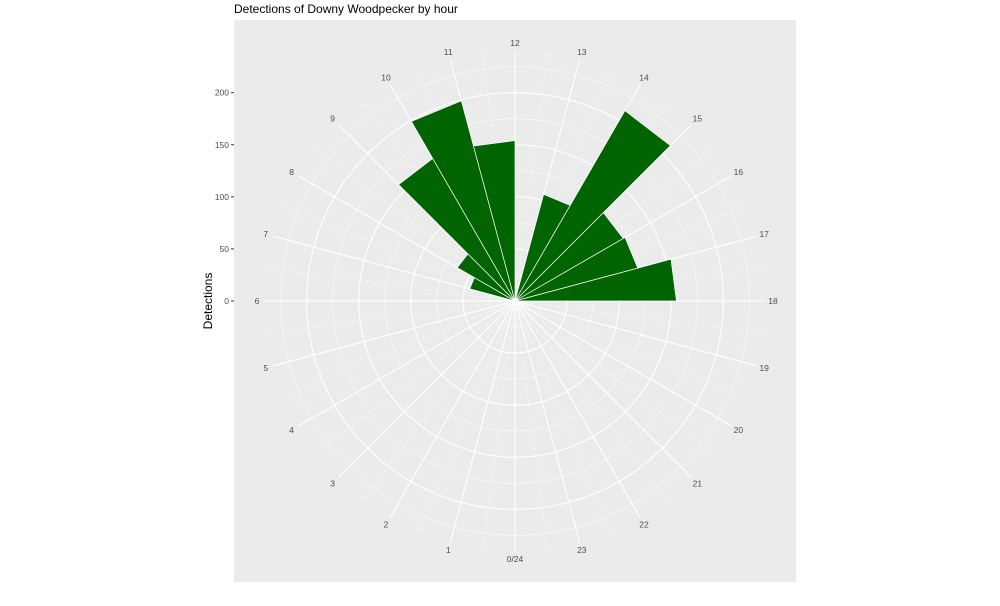  I want to click on hour-tick-label: 1, so click(448, 550).